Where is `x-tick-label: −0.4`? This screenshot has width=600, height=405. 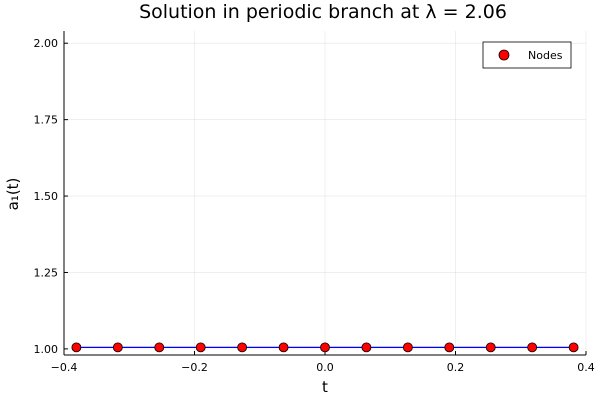
x-tick-label: −0.4 is located at coordinates (64, 367).